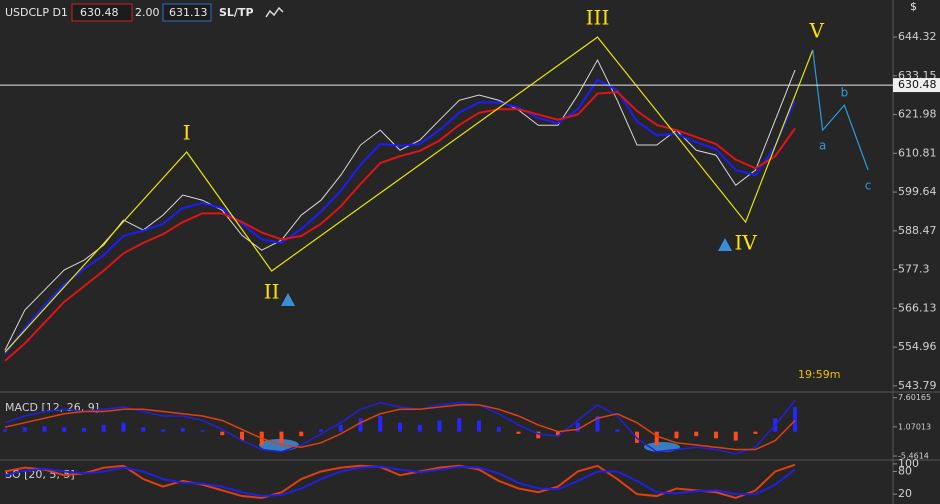 The image size is (940, 504). Describe the element at coordinates (914, 426) in the screenshot. I see `y-tick-label: 1.07013` at that location.